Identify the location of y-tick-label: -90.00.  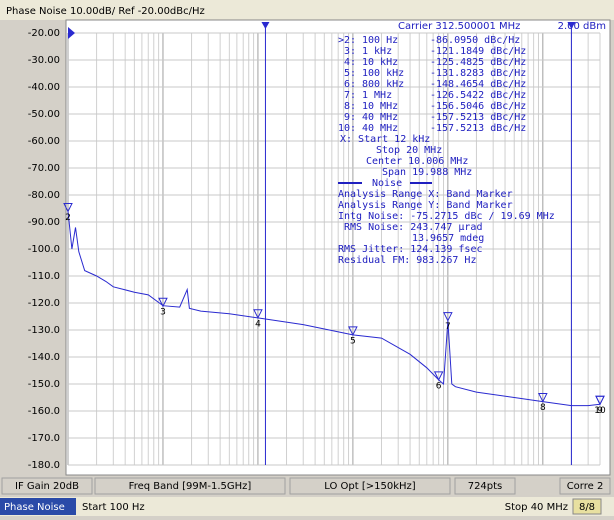
(44, 222).